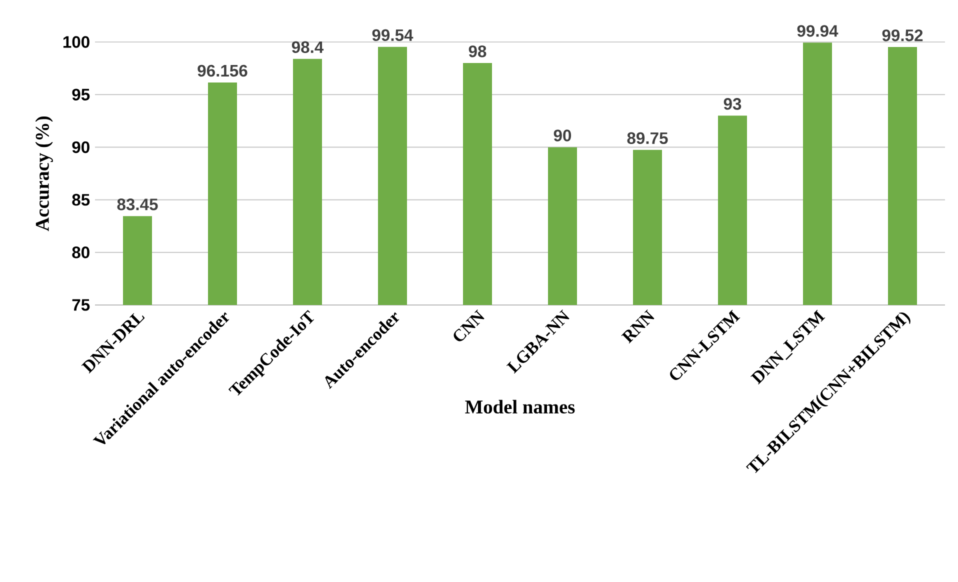 The width and height of the screenshot is (958, 582). What do you see at coordinates (137, 204) in the screenshot?
I see `data-label: 83.45` at bounding box center [137, 204].